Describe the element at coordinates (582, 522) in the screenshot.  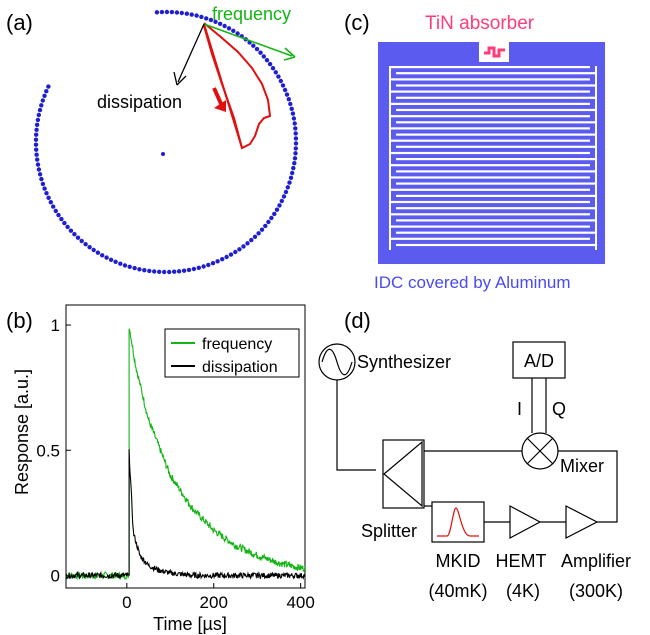
I see `room-temp-amplifier-icon` at that location.